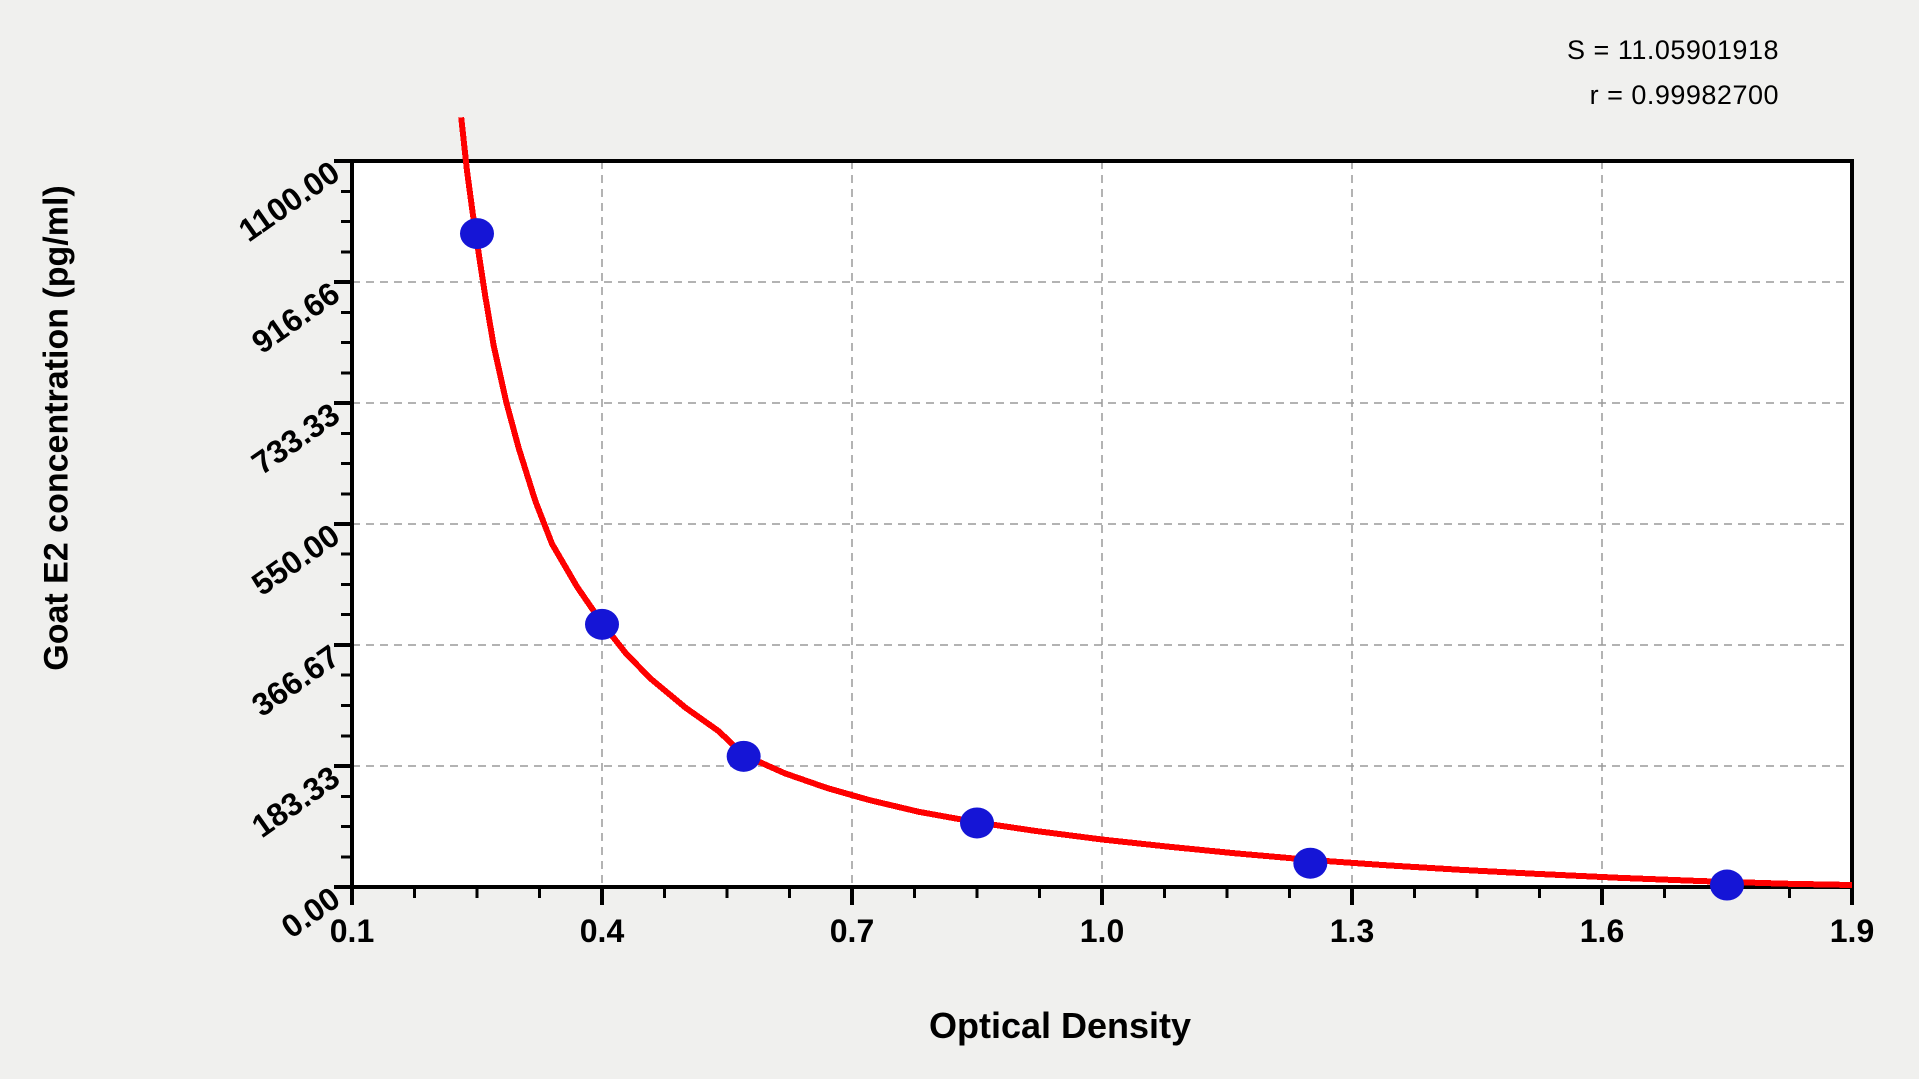 This screenshot has width=1919, height=1079. What do you see at coordinates (1673, 50) in the screenshot?
I see `stat-s: S = 11.05901918` at bounding box center [1673, 50].